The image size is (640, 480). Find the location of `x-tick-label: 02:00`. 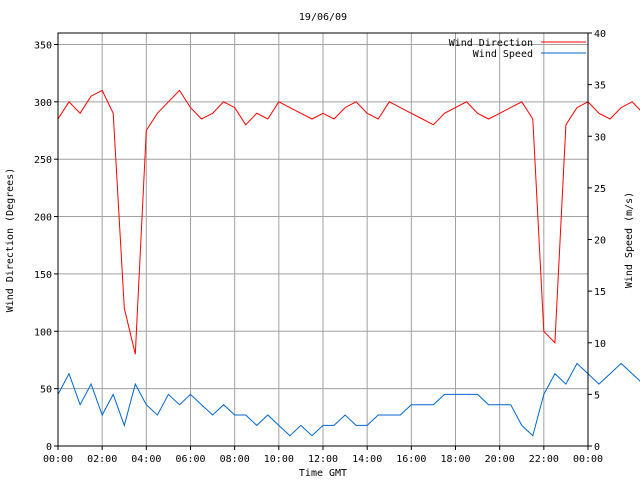

x-tick-label: 02:00 is located at coordinates (102, 459).